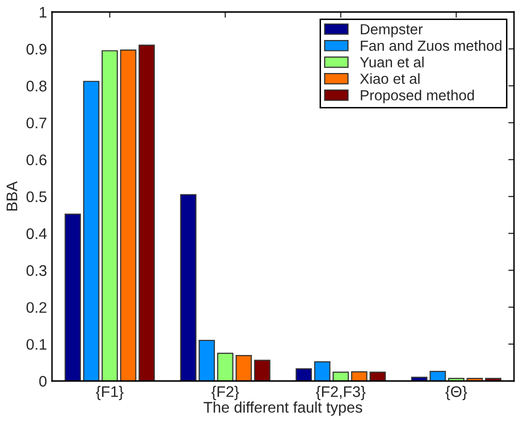  Describe the element at coordinates (36, 86) in the screenshot. I see `y-tick-label: 0.8` at that location.